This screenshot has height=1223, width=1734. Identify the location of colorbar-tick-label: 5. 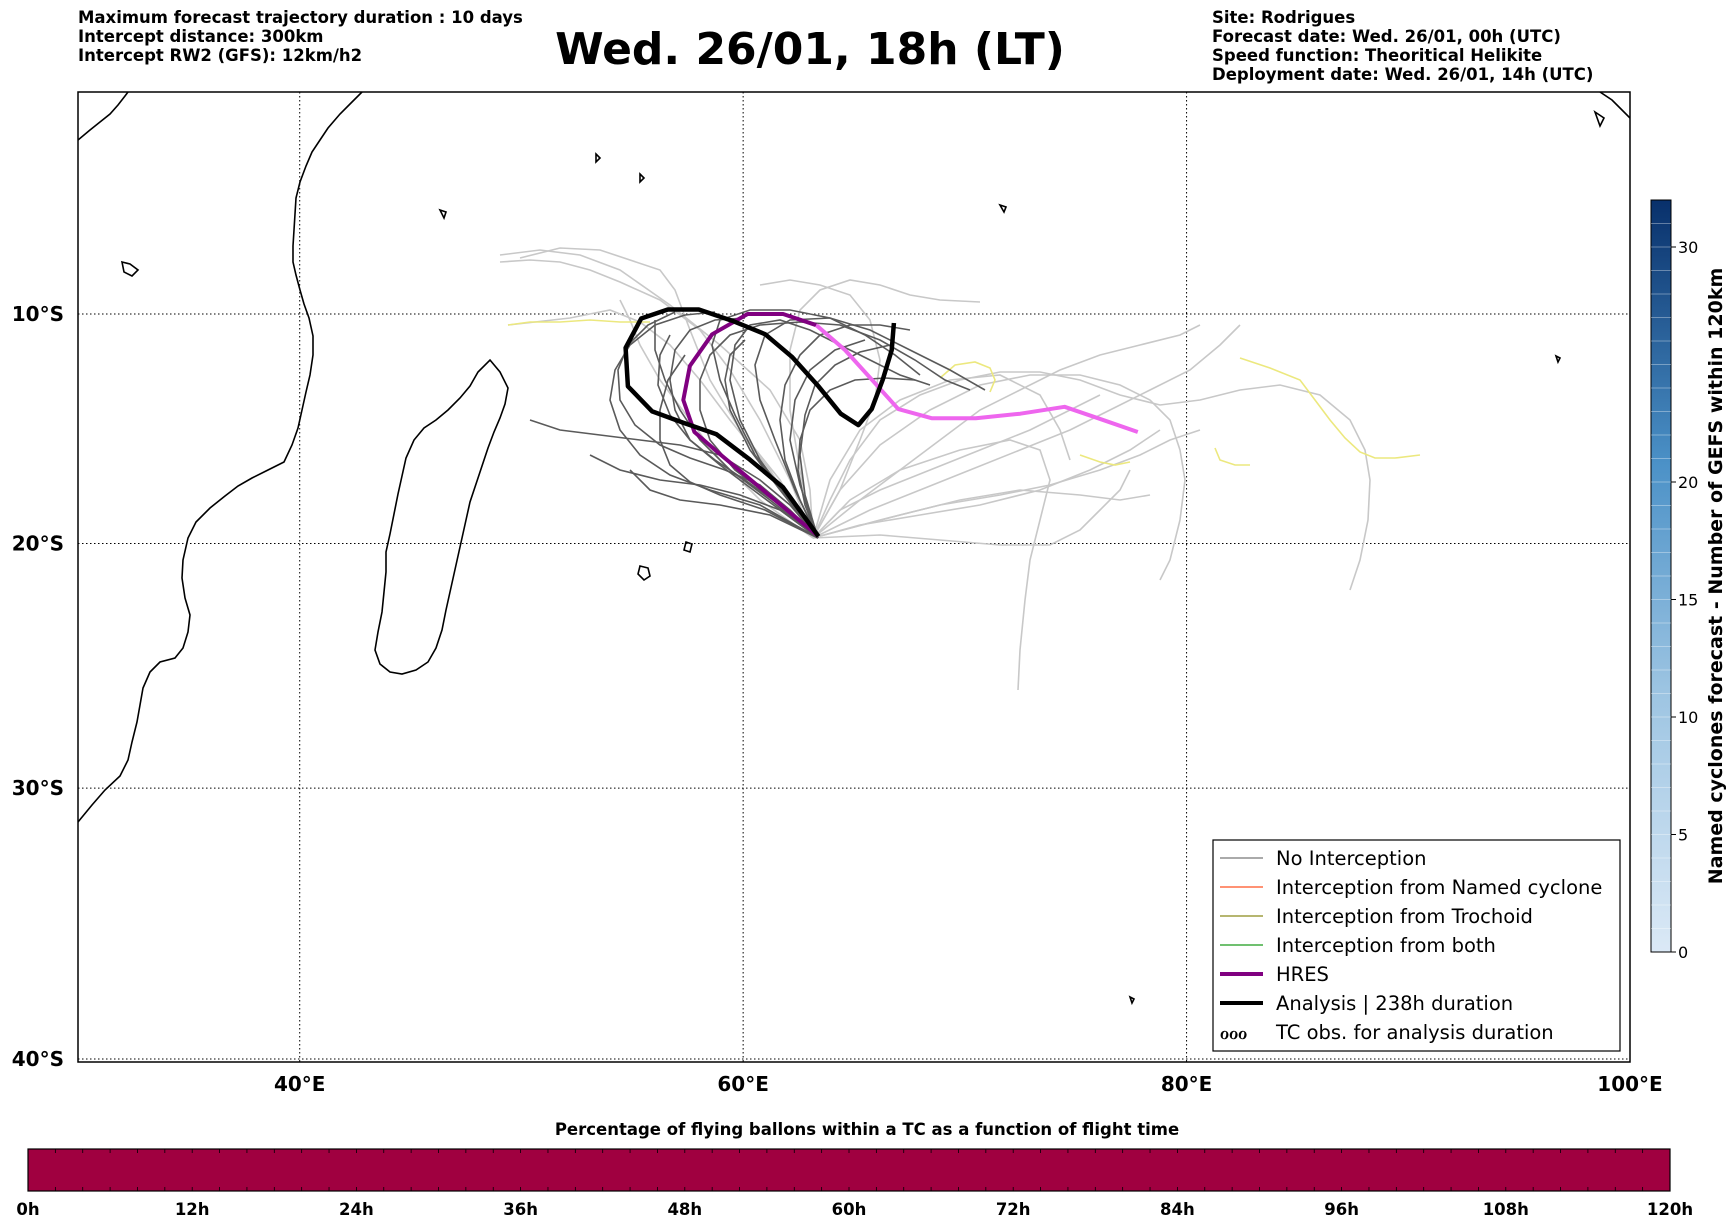
(1683, 835).